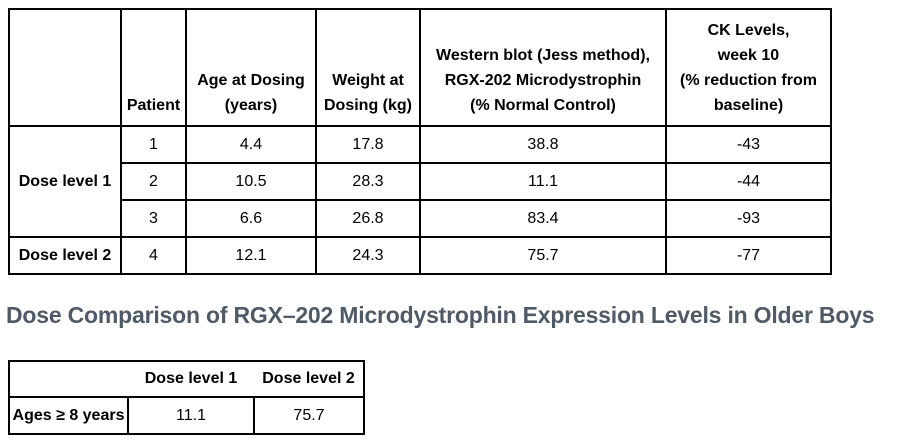 This screenshot has width=914, height=441. What do you see at coordinates (153, 144) in the screenshot?
I see `cell-patient: 1` at bounding box center [153, 144].